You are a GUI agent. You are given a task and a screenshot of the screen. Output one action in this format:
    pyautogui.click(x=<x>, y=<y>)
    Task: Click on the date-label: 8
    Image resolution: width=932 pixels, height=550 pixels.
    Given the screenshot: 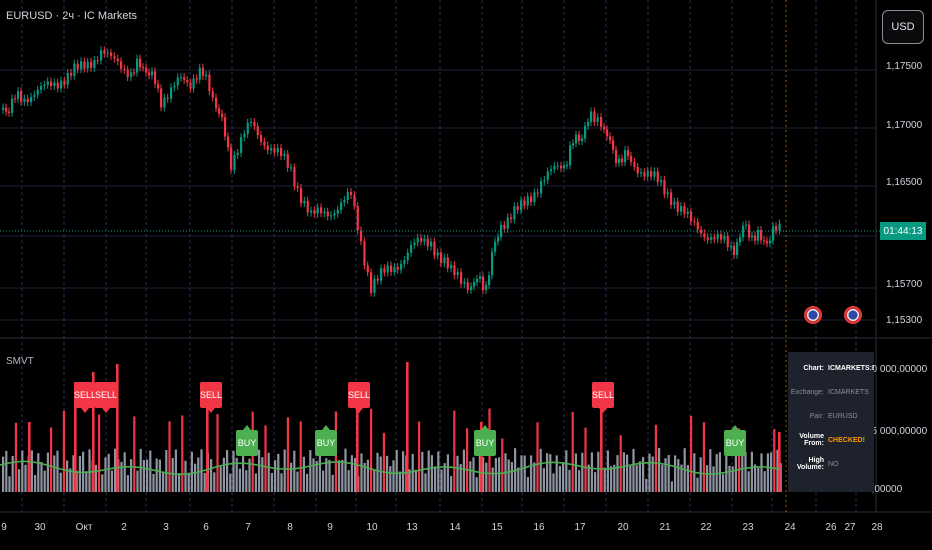 What is the action you would take?
    pyautogui.click(x=290, y=527)
    